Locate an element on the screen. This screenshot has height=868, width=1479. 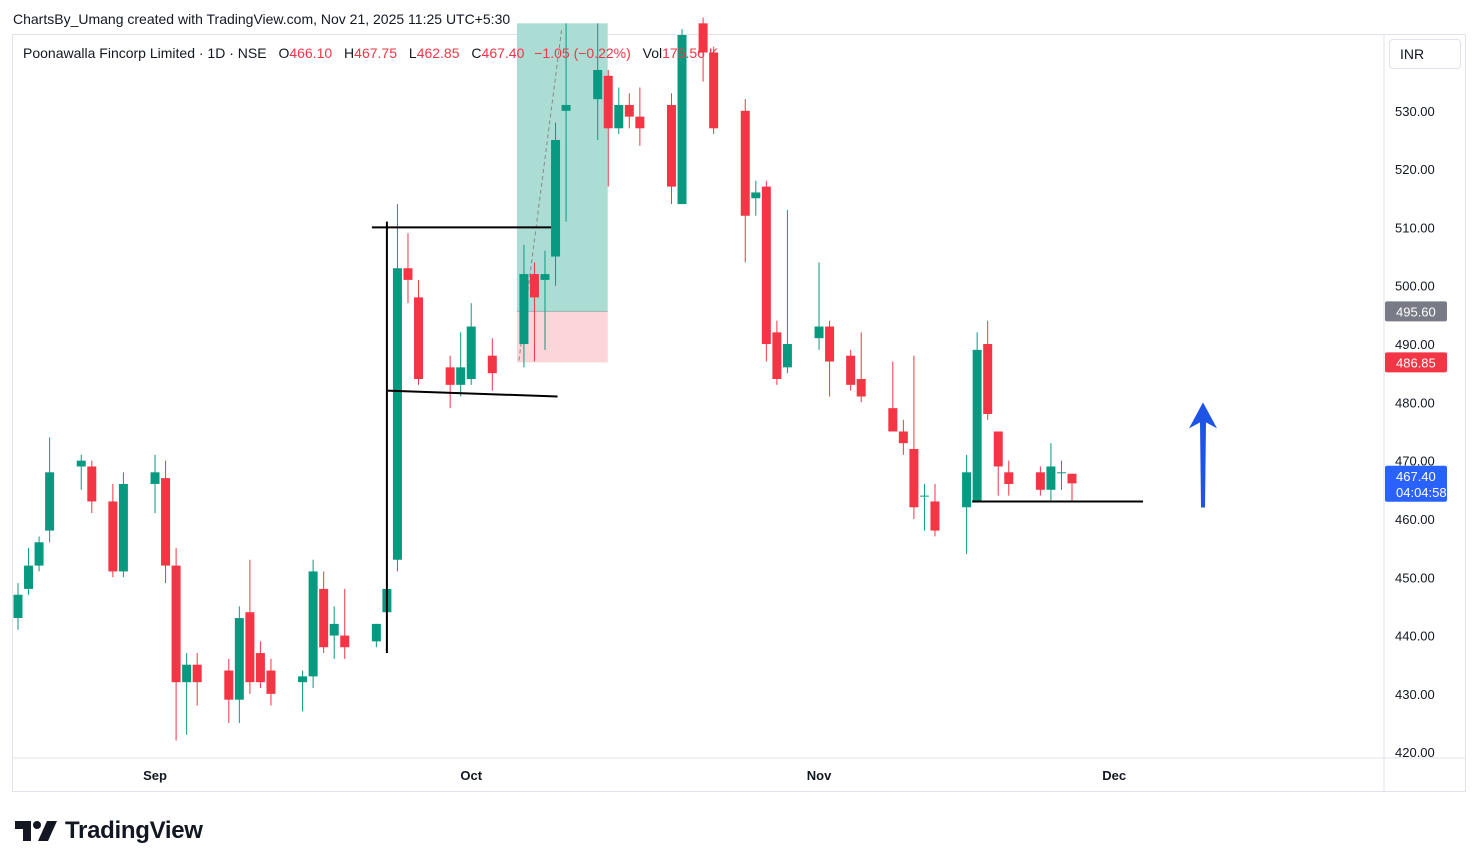
tradingview-logo-icon is located at coordinates (36, 831).